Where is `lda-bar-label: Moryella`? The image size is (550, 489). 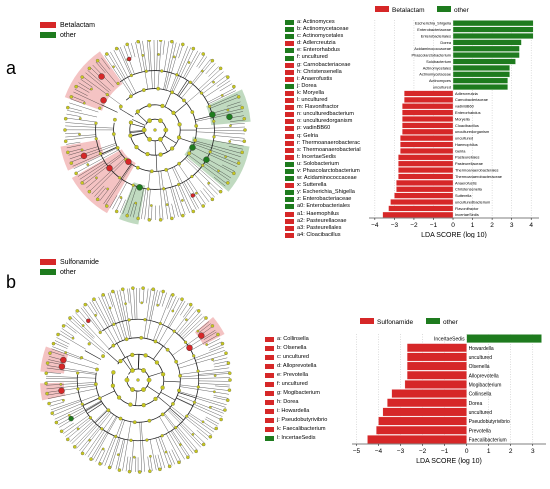
lda-bar-label: Moryella is located at coordinates (463, 118).